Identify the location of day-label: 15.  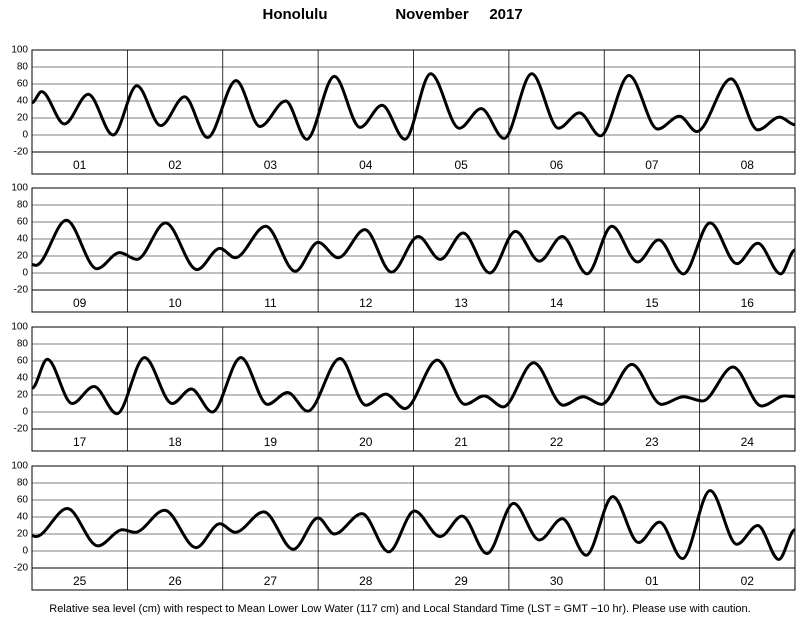
(652, 303).